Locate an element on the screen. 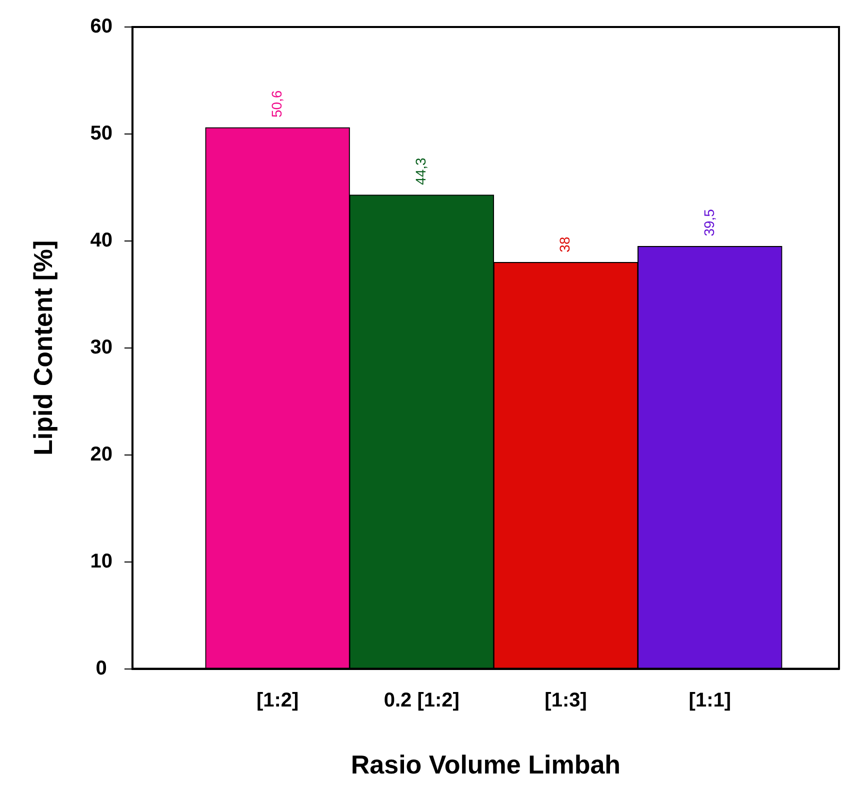  data-label: 39,5 is located at coordinates (708, 222).